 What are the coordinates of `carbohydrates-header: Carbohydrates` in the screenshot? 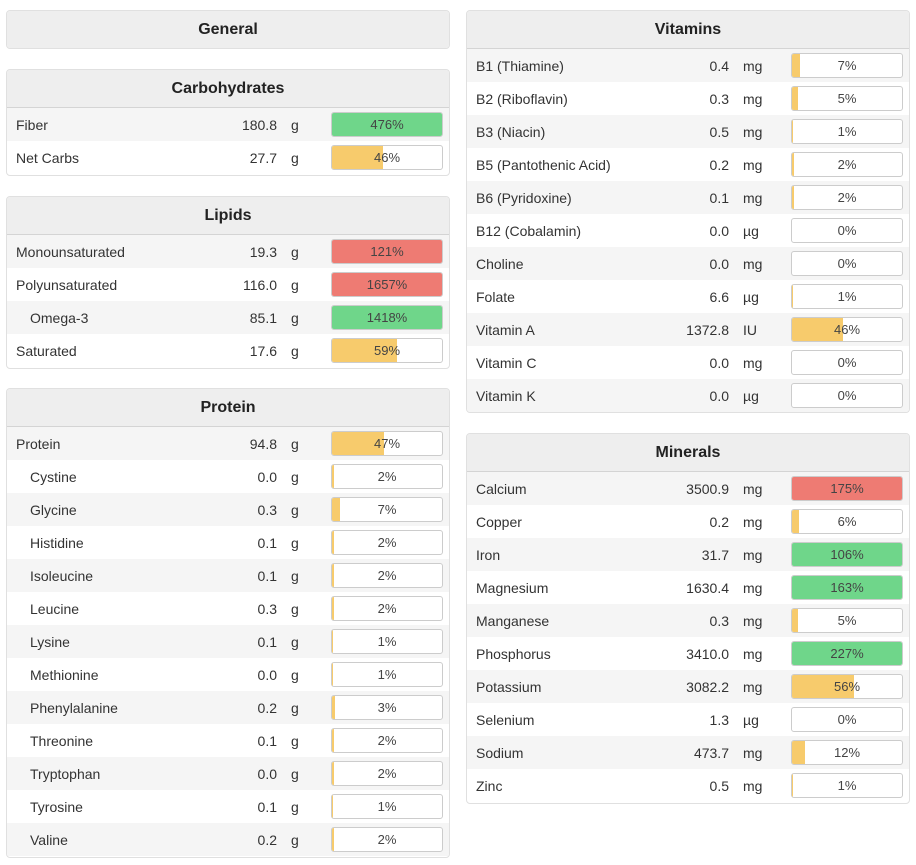 It's located at (228, 89).